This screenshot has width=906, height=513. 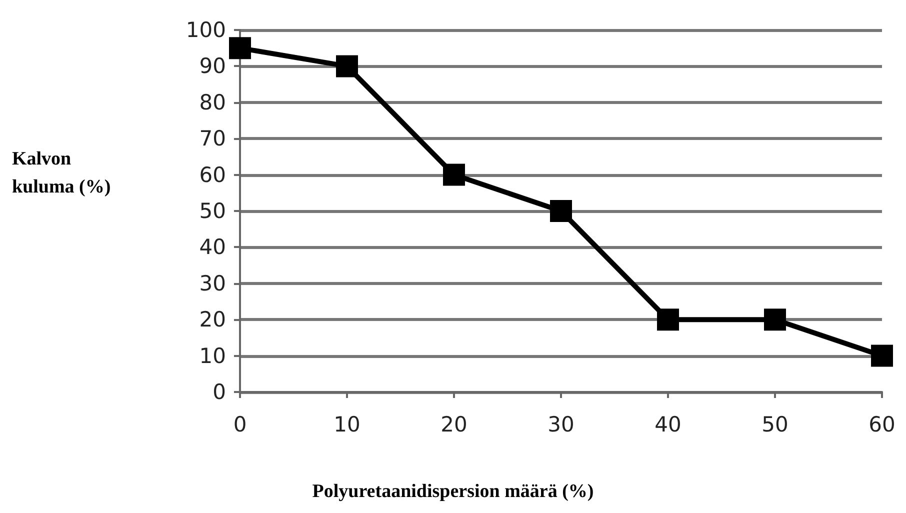 I want to click on y-tick-label: 90, so click(x=212, y=66).